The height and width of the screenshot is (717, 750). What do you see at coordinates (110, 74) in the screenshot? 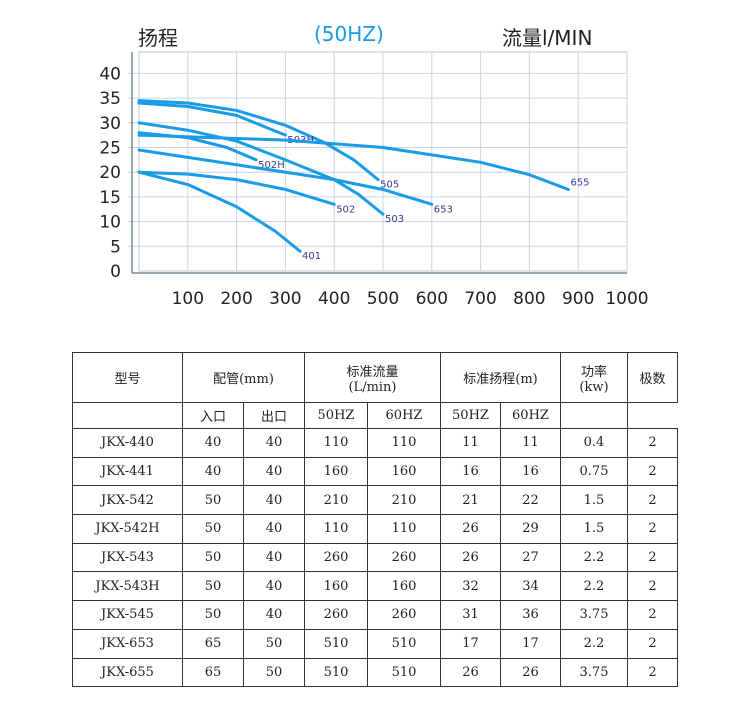
I see `y-tick-label: 40` at bounding box center [110, 74].